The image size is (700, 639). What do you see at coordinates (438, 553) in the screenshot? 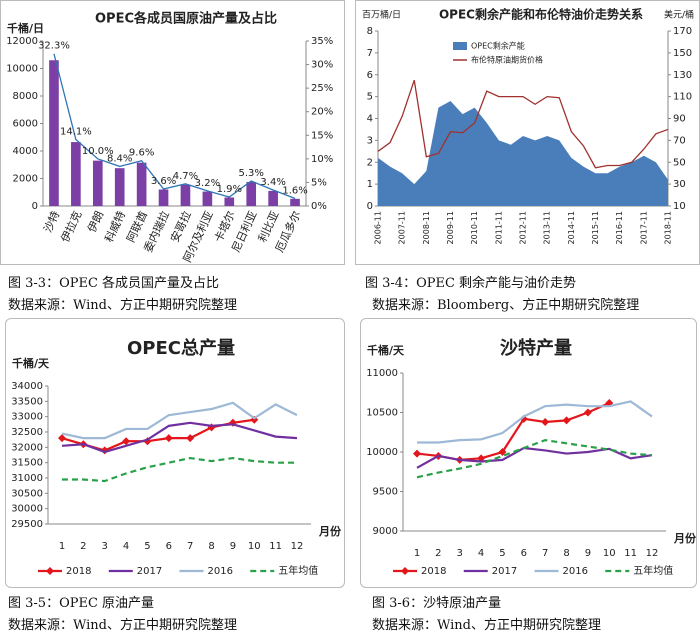
I see `x-tick-label: 2` at bounding box center [438, 553].